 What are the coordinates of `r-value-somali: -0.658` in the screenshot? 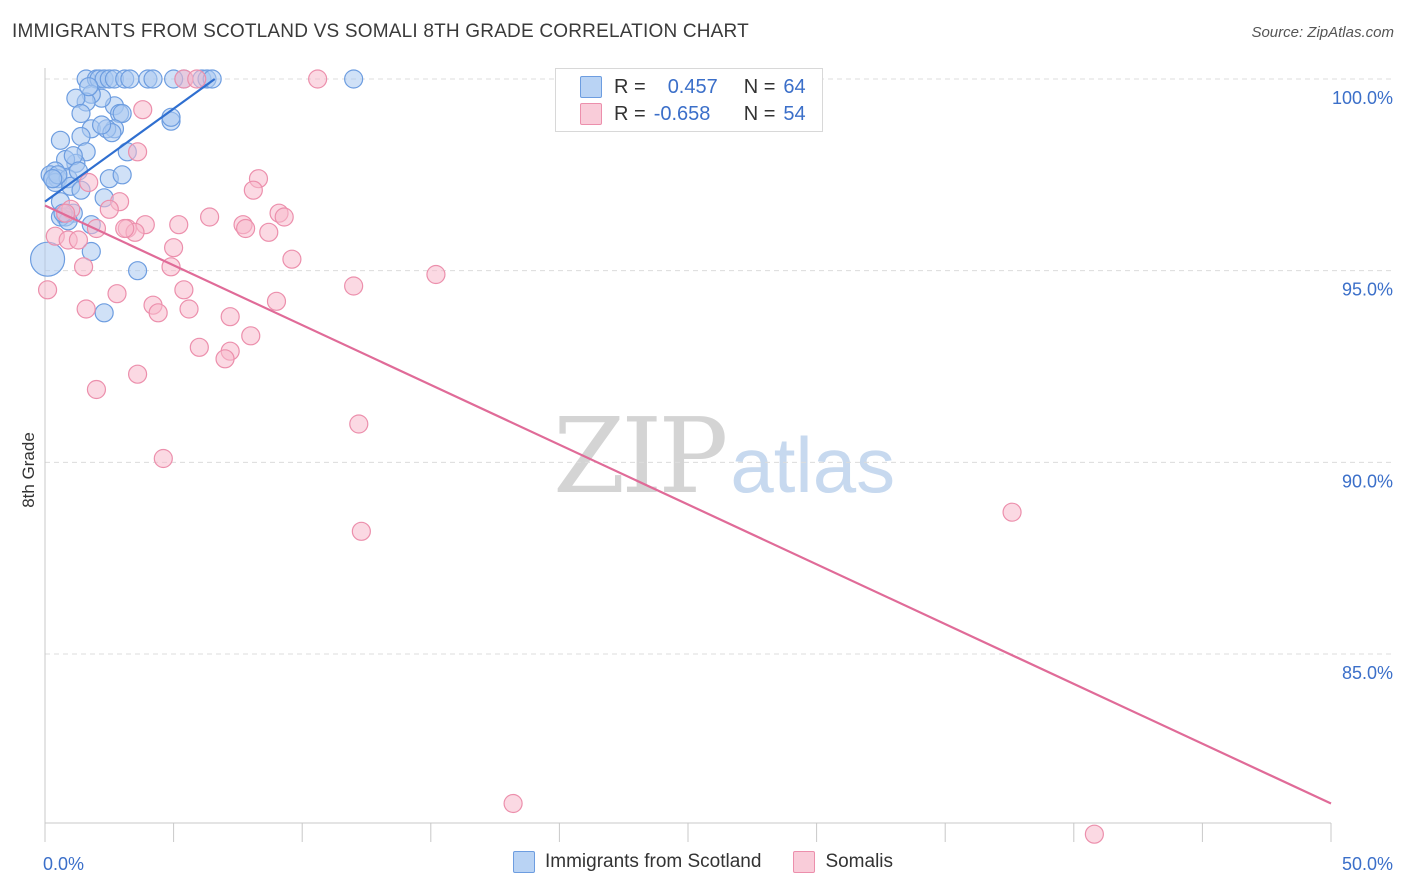 It's located at (682, 113).